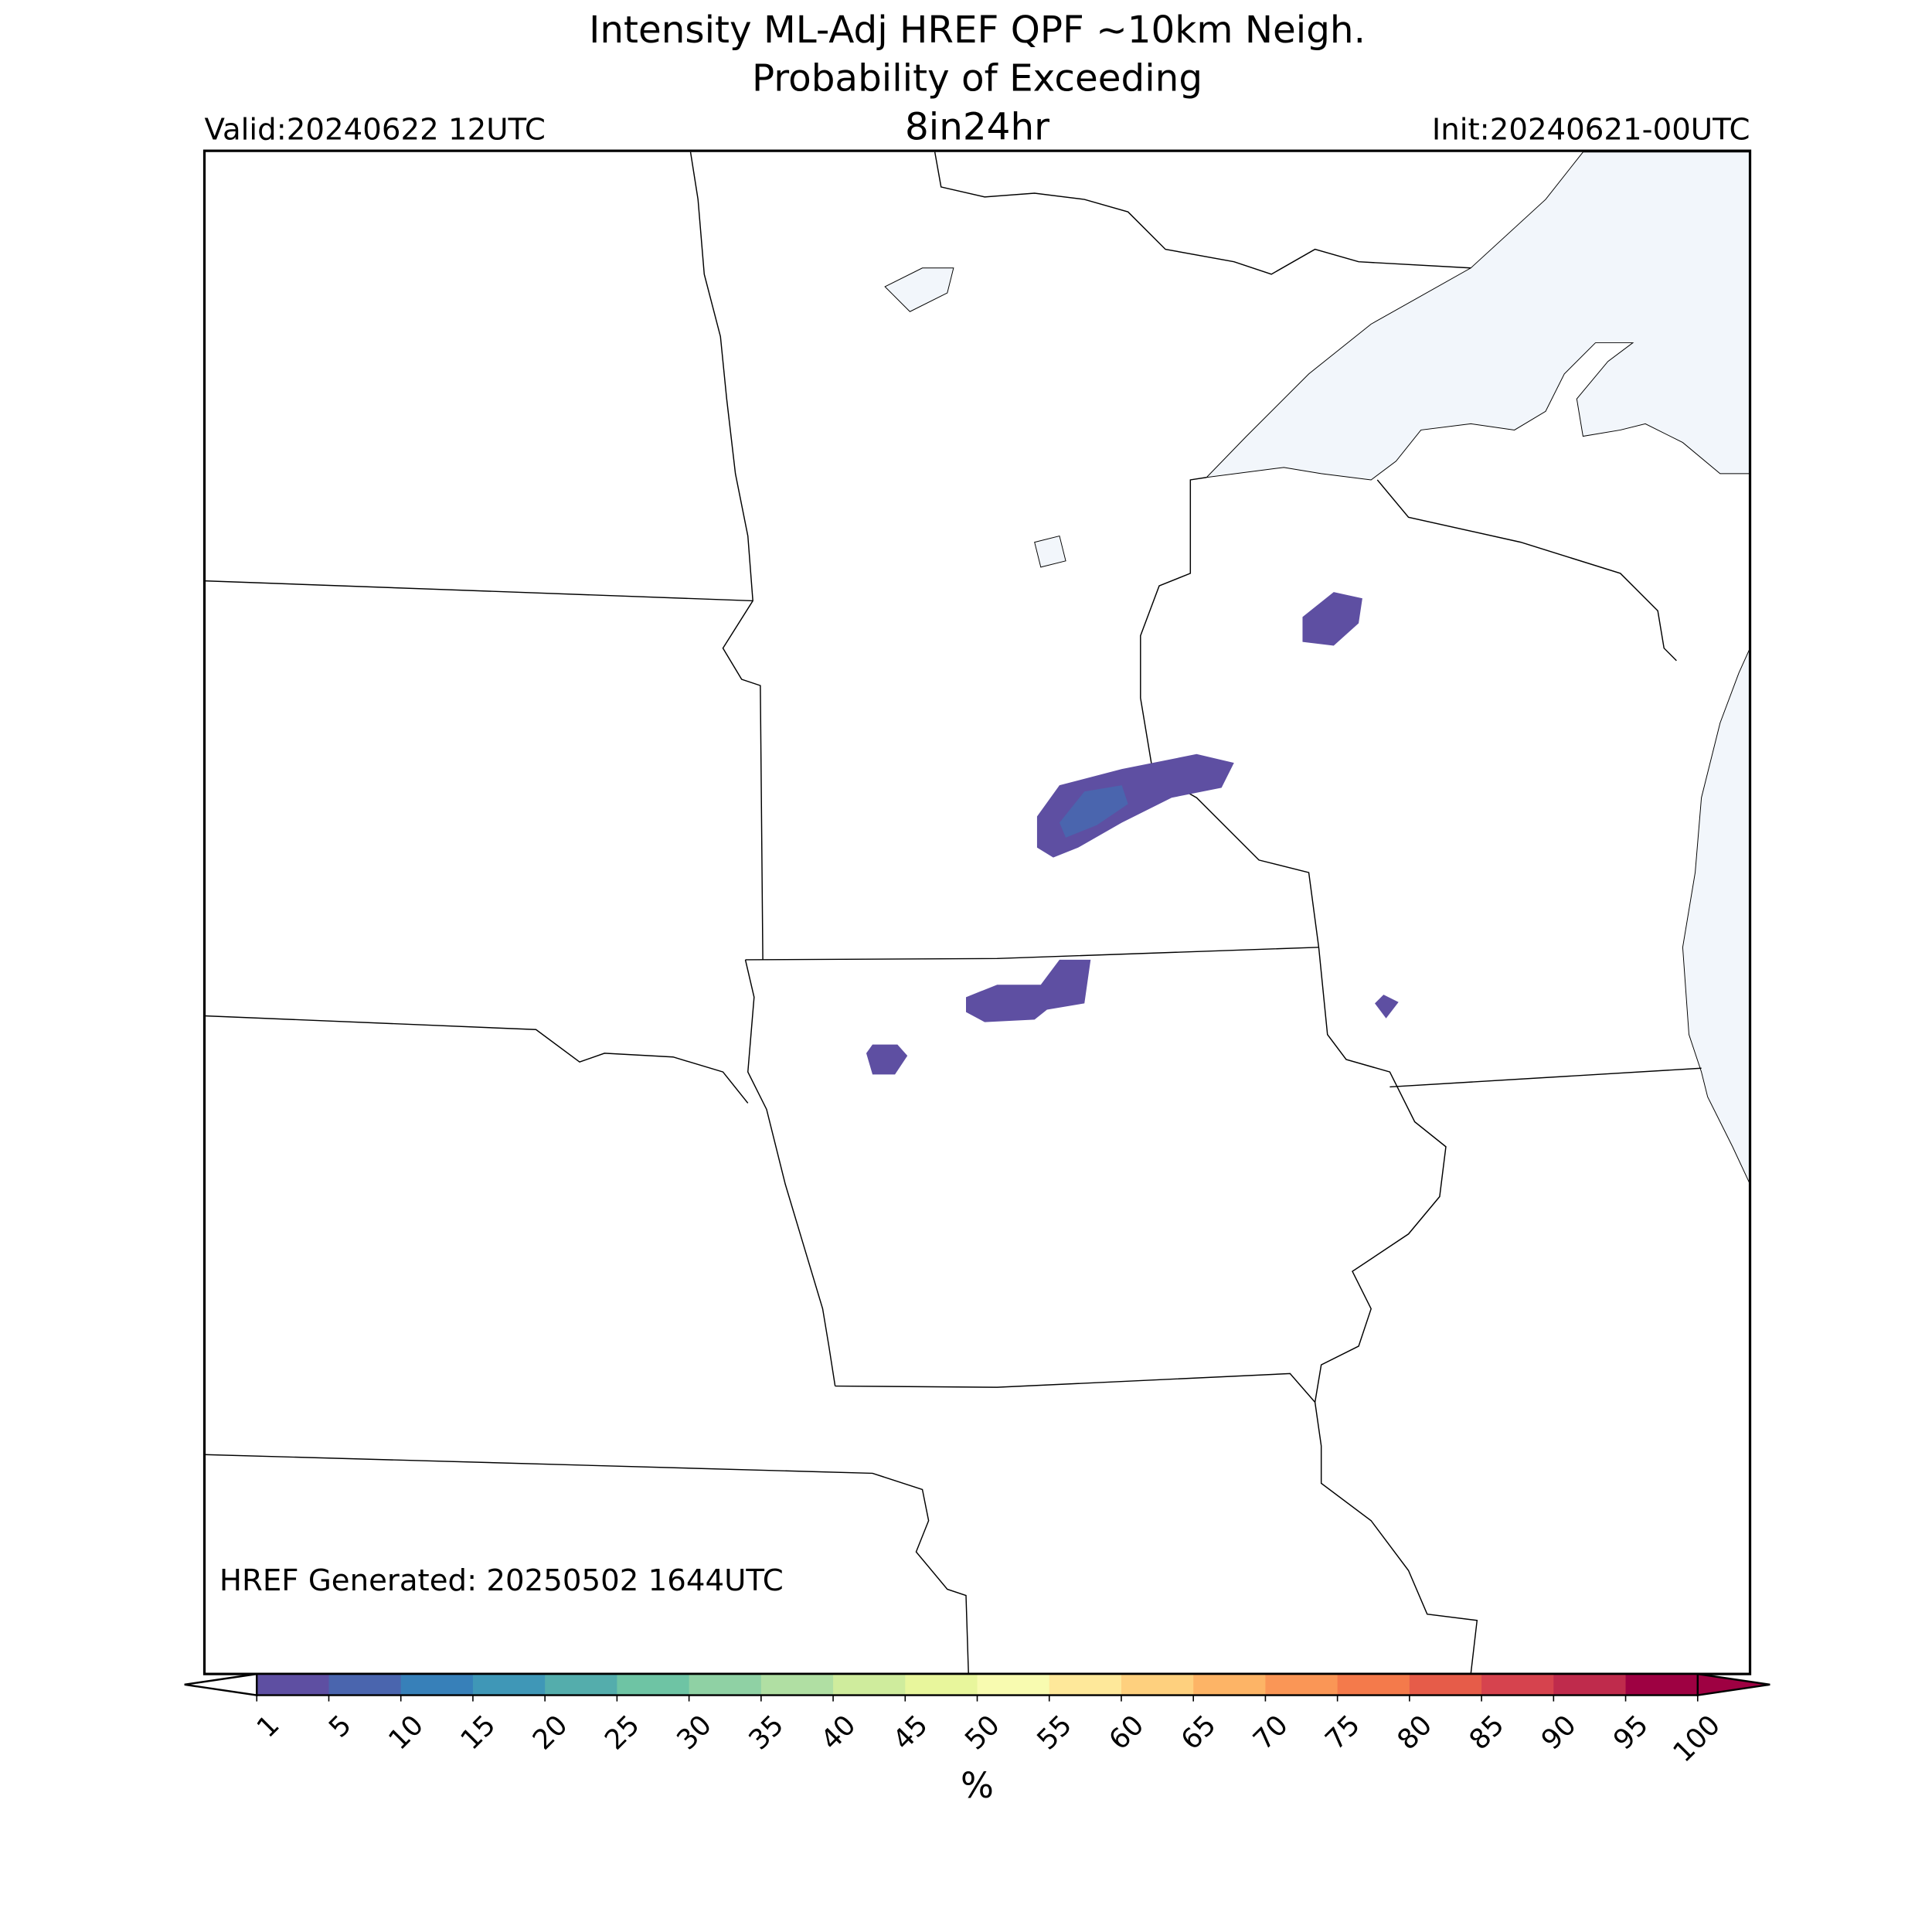  Describe the element at coordinates (1716, 916) in the screenshot. I see `lake-michigan` at that location.